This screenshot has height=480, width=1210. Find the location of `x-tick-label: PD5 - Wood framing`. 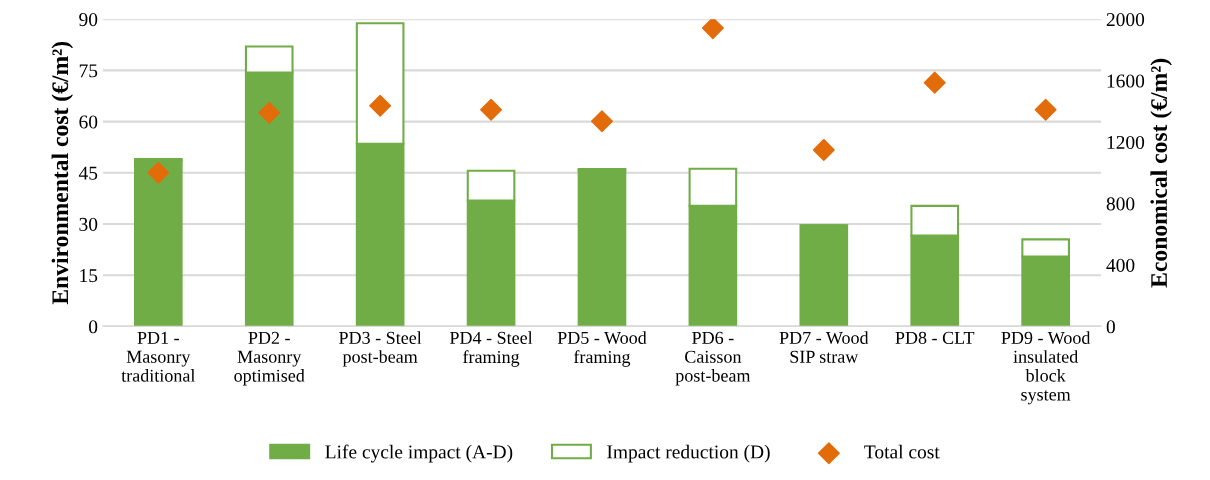

x-tick-label: PD5 - Wood framing is located at coordinates (602, 349).